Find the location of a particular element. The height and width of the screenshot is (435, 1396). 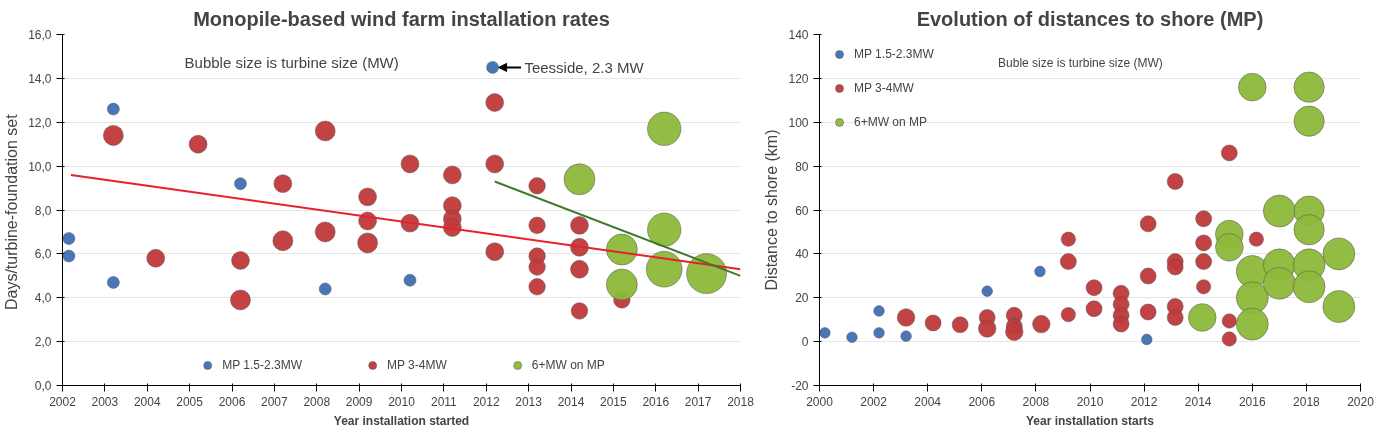

y-axis-title: Distance to shore (km) is located at coordinates (772, 210).